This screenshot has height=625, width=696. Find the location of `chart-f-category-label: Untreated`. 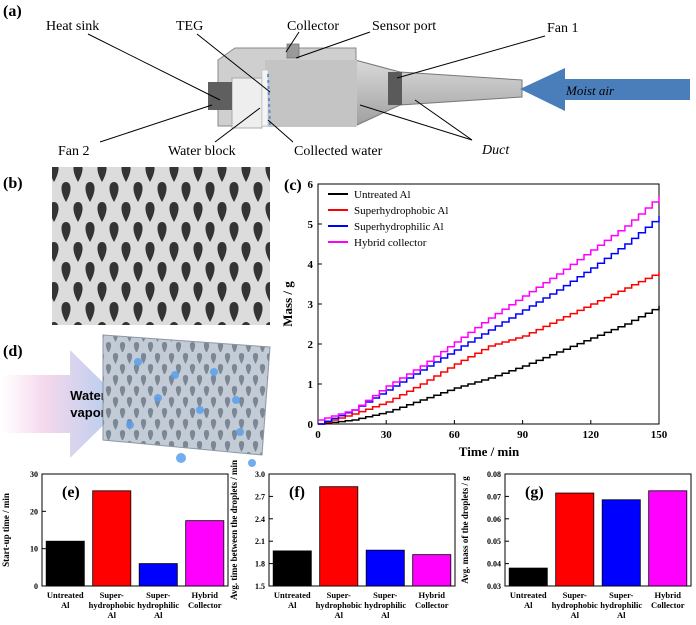

chart-f-category-label: Untreated is located at coordinates (292, 595).